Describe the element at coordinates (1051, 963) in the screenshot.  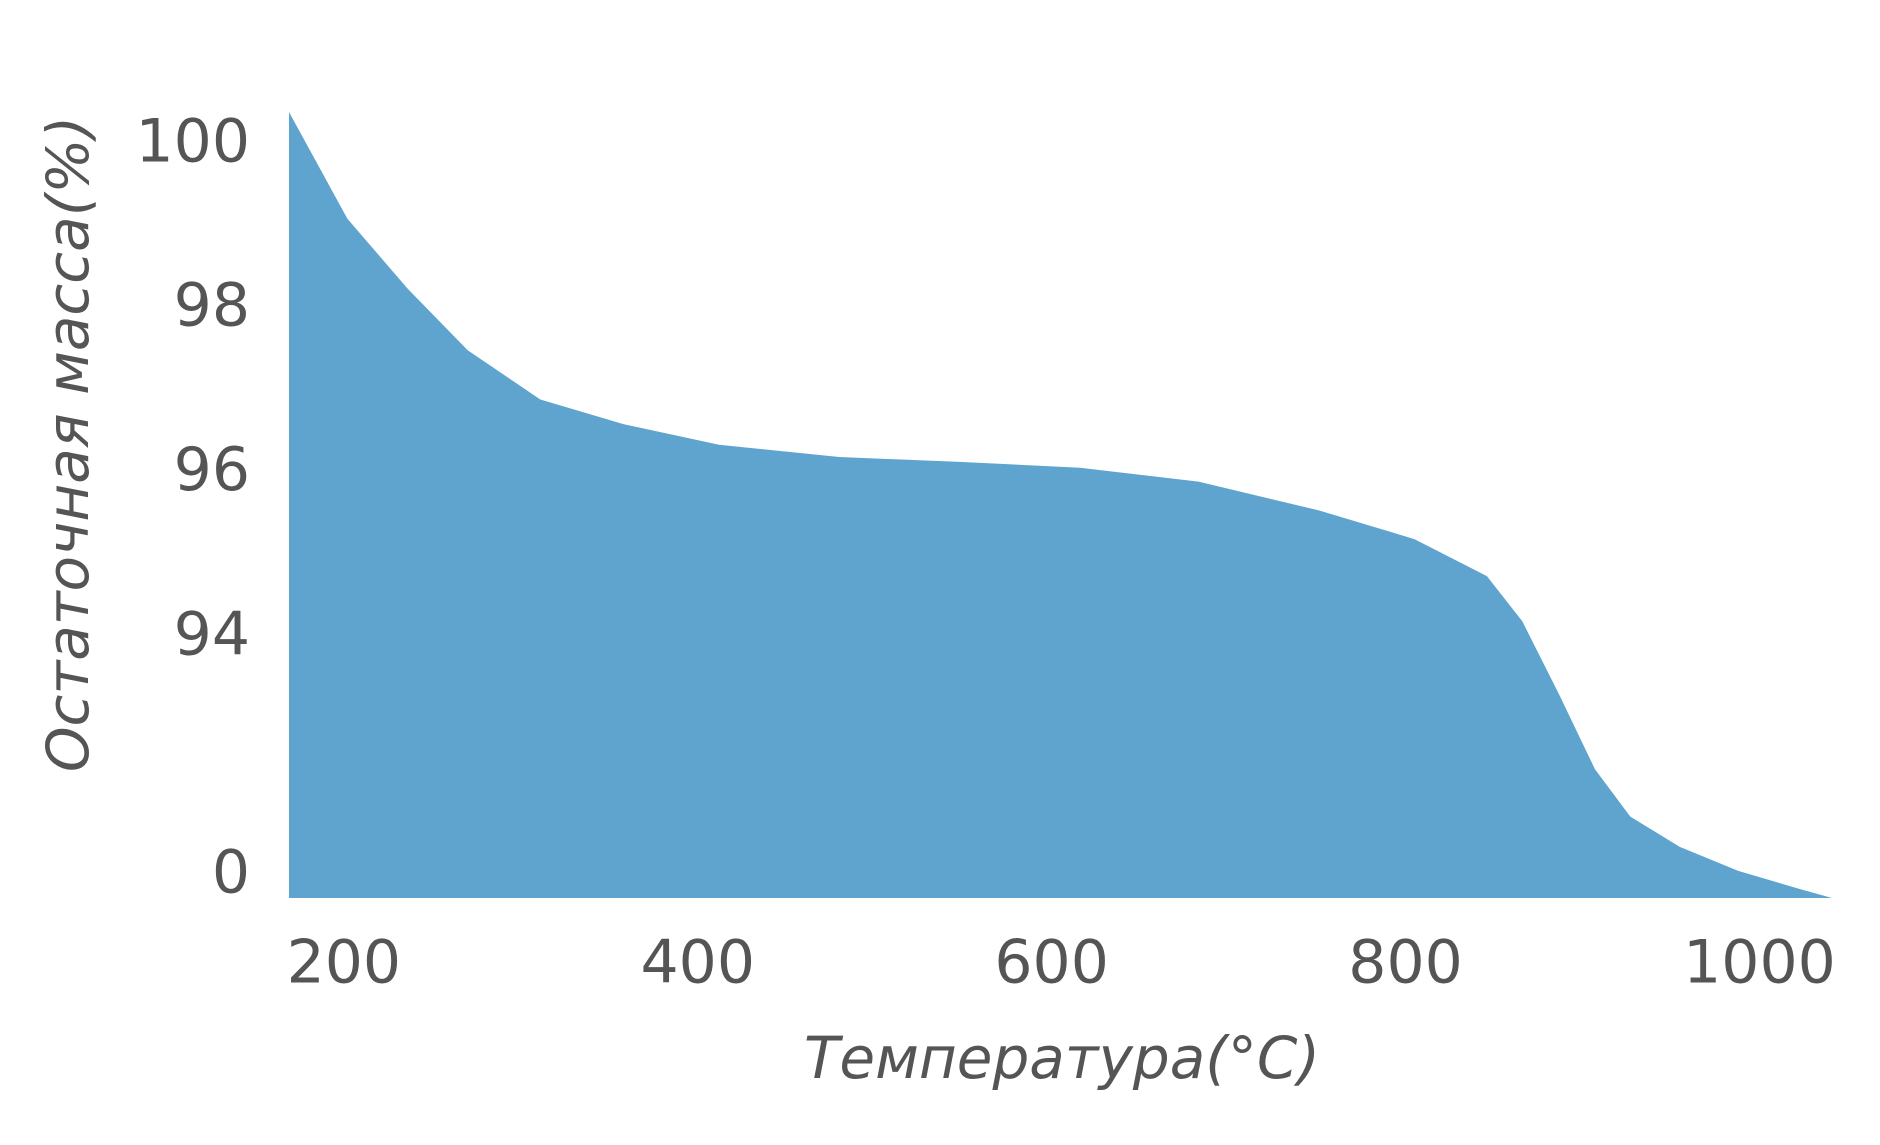
I see `x-tick-label: 600` at that location.